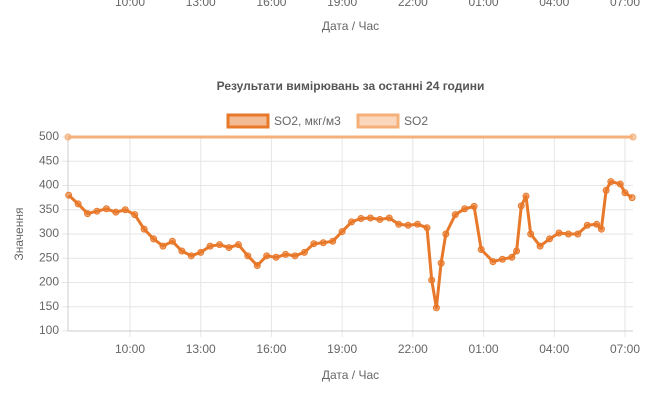 The image size is (650, 406). What do you see at coordinates (554, 349) in the screenshot?
I see `x-tick-label: 04:00` at bounding box center [554, 349].